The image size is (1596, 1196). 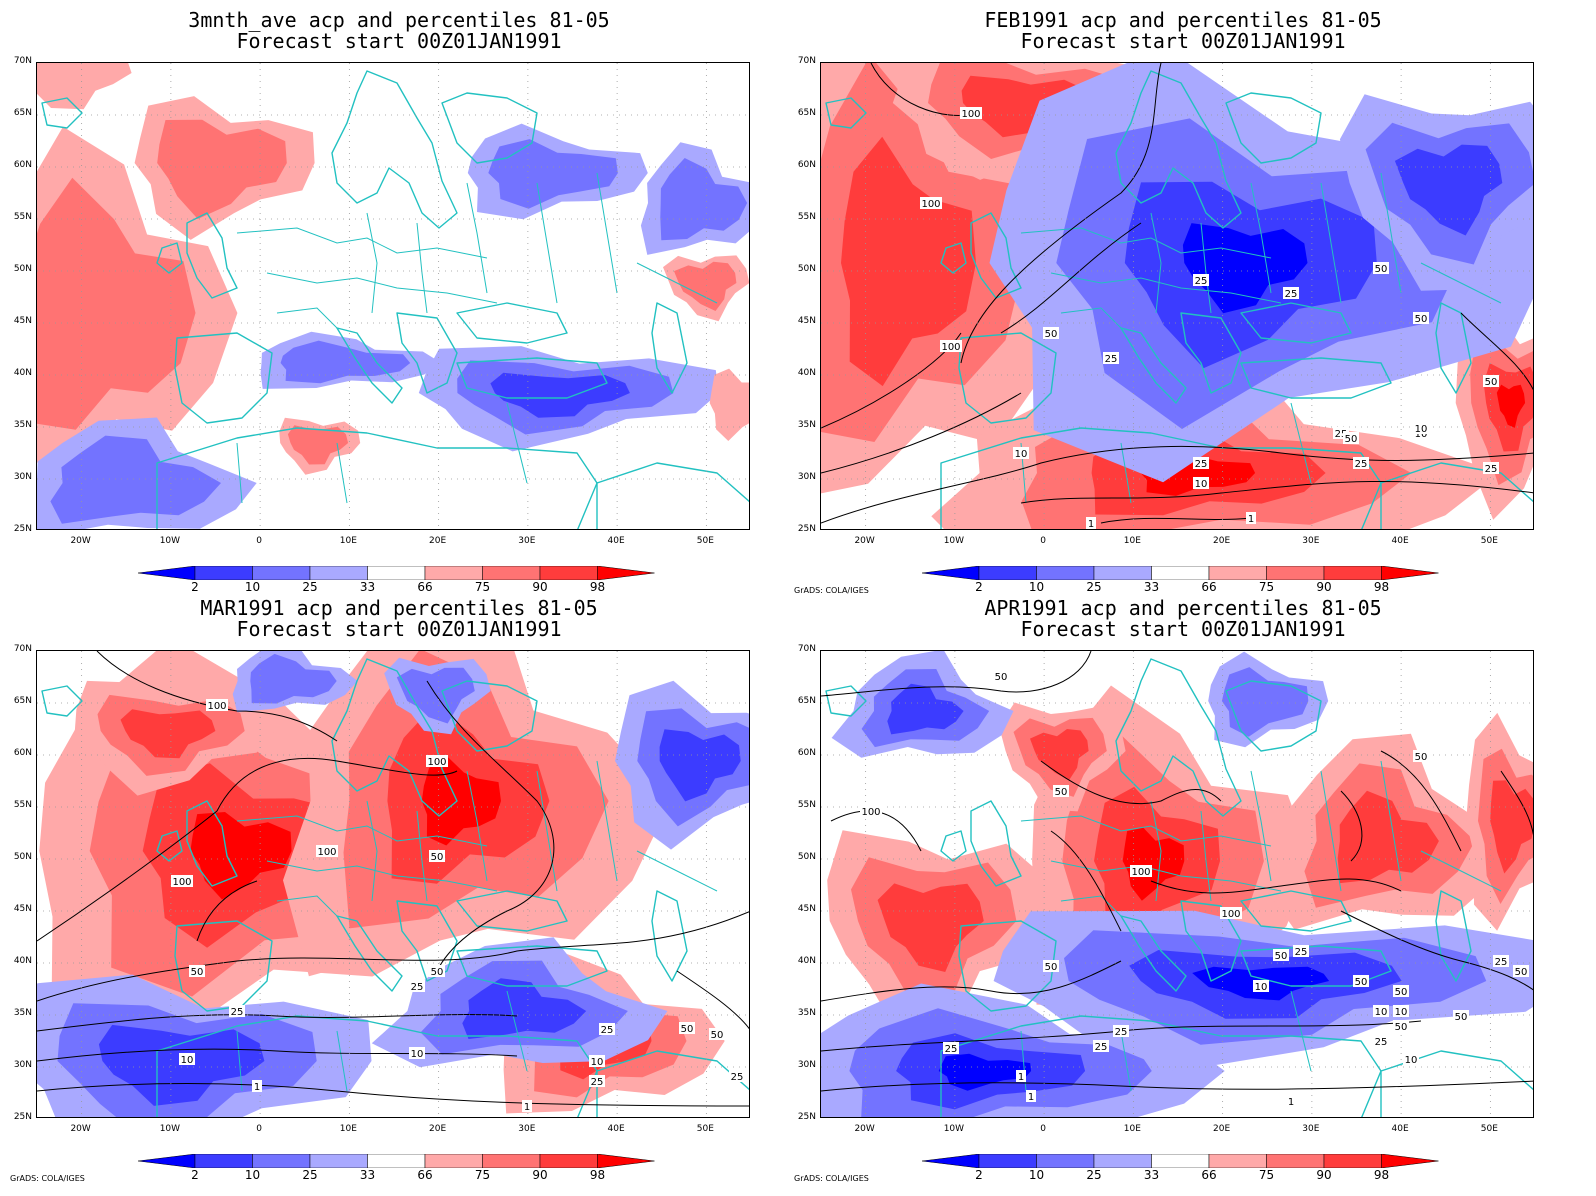 What do you see at coordinates (22, 529) in the screenshot?
I see `lat-tick-label: 25N` at bounding box center [22, 529].